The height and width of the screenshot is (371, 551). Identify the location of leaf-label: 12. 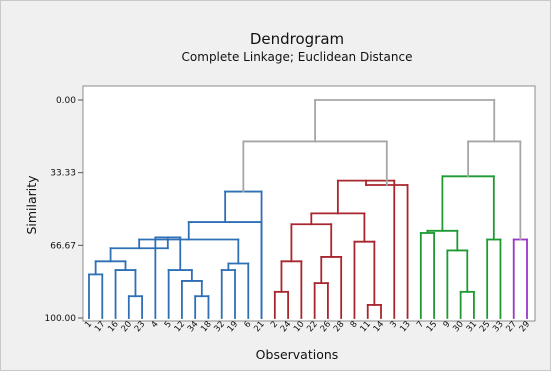
(180, 327).